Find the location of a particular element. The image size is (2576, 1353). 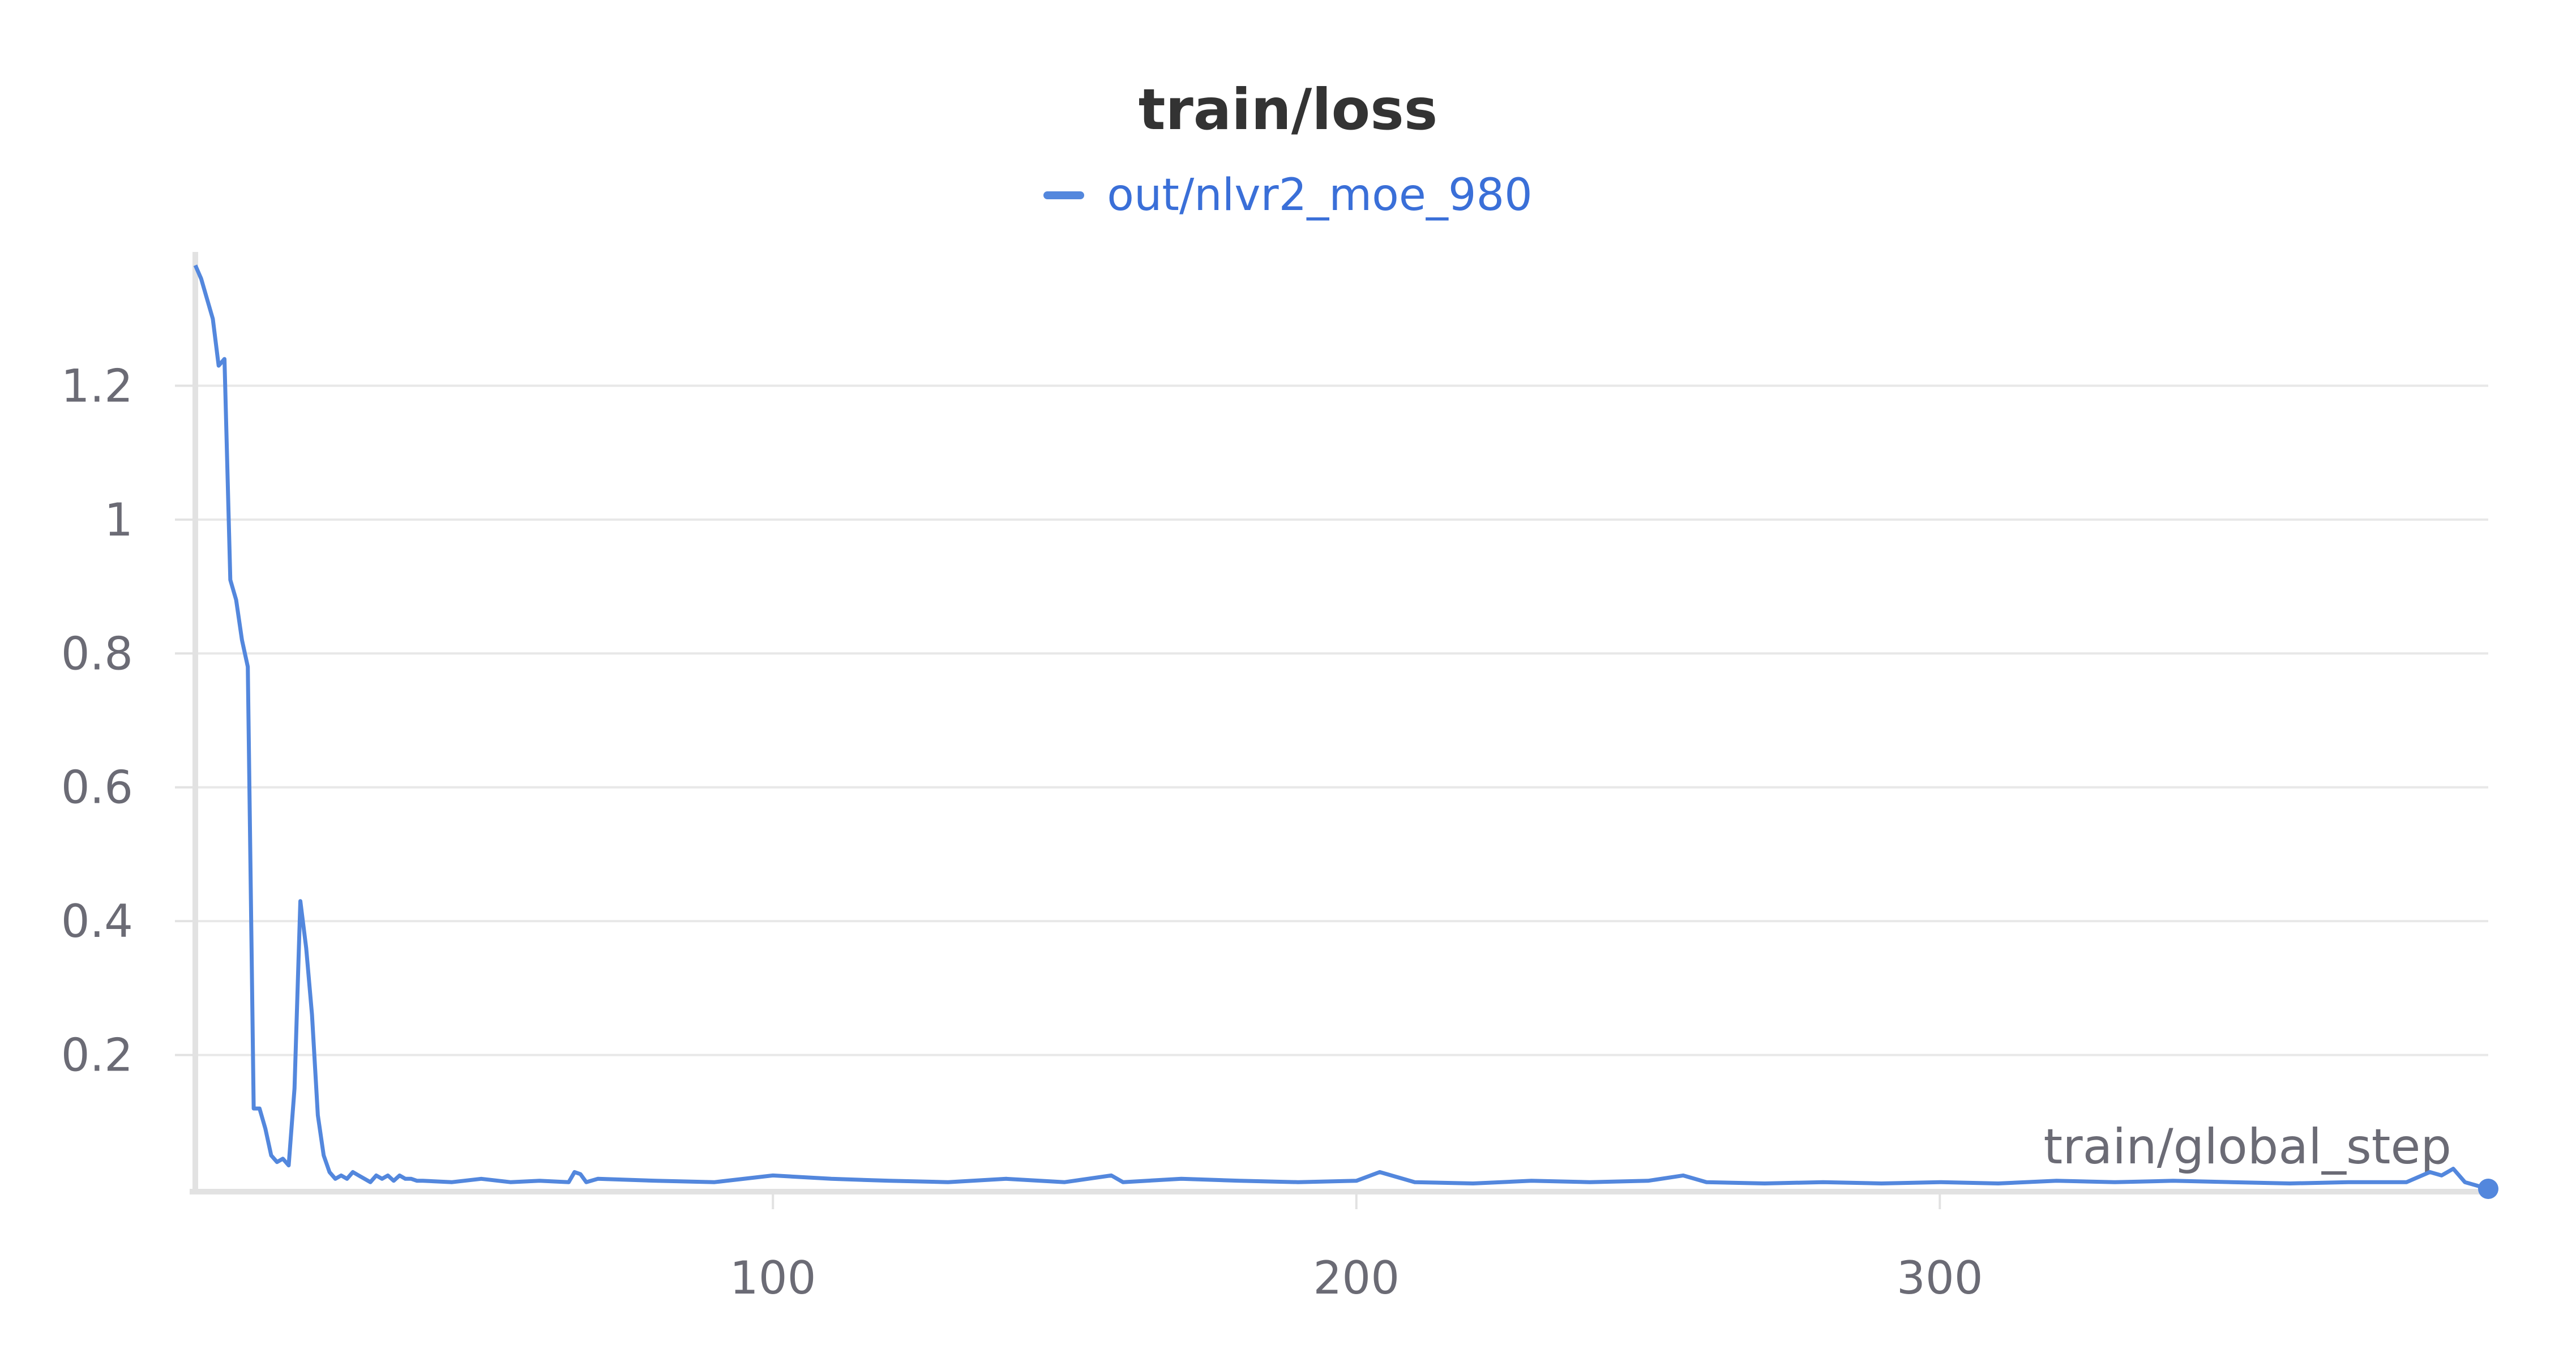

x-tick-label: 300 is located at coordinates (1940, 1278).